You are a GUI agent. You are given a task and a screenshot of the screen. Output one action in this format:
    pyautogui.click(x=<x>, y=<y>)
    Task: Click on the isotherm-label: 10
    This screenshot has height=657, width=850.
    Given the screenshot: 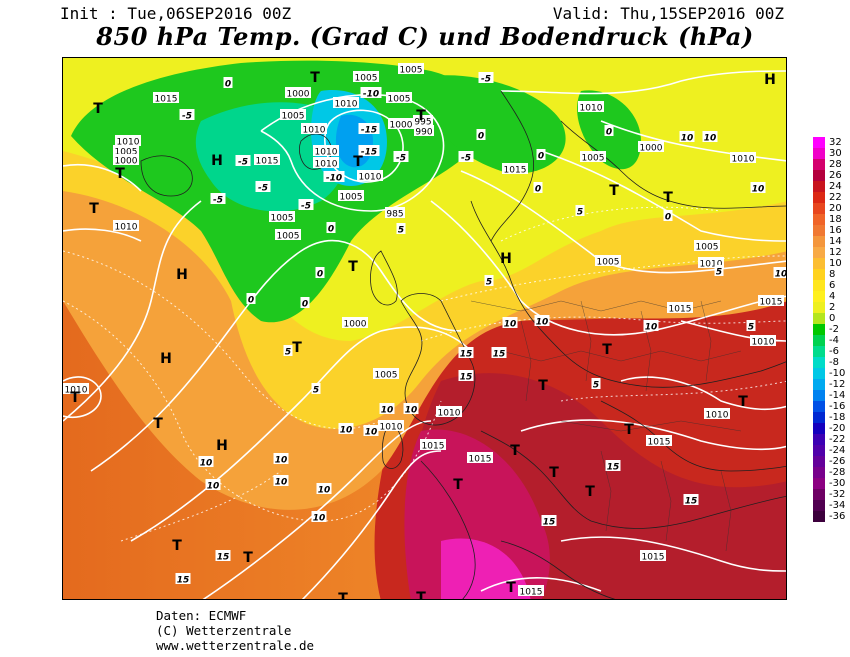 What is the action you would take?
    pyautogui.click(x=324, y=491)
    